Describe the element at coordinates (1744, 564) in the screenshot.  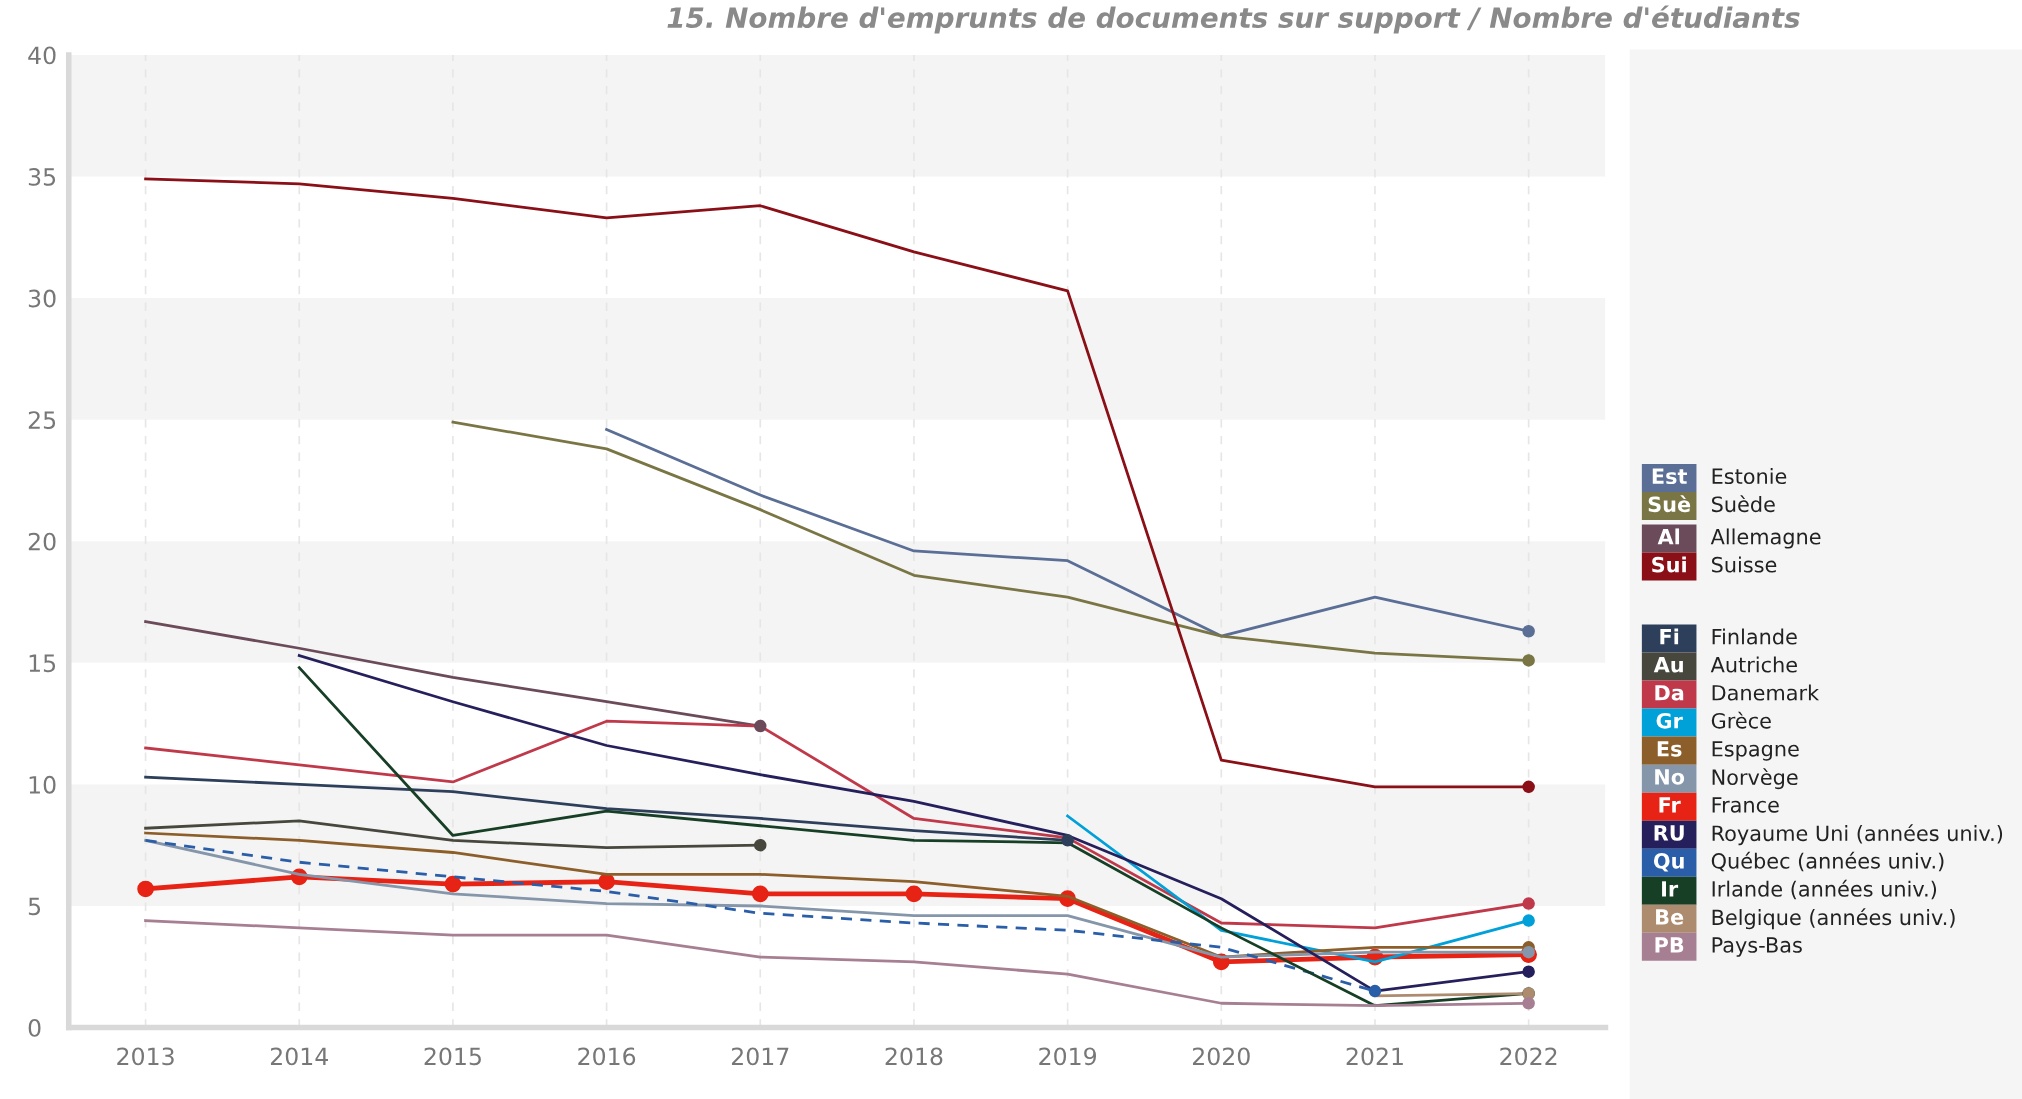
I see `legend-label: Suisse` at that location.